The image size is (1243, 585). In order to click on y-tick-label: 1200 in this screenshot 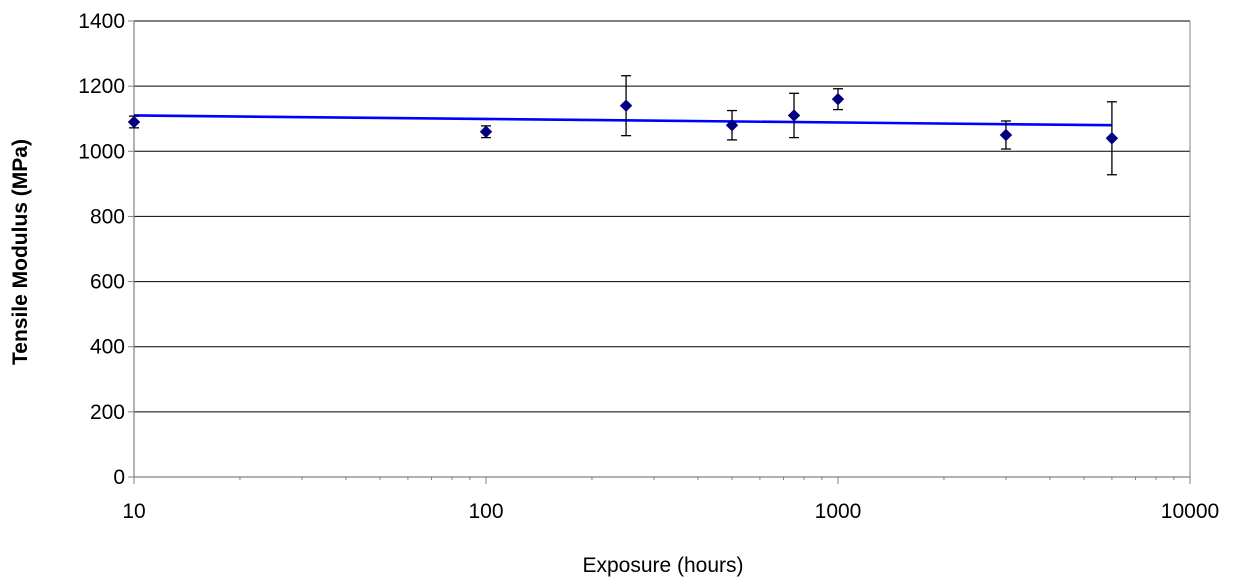, I will do `click(101, 86)`.